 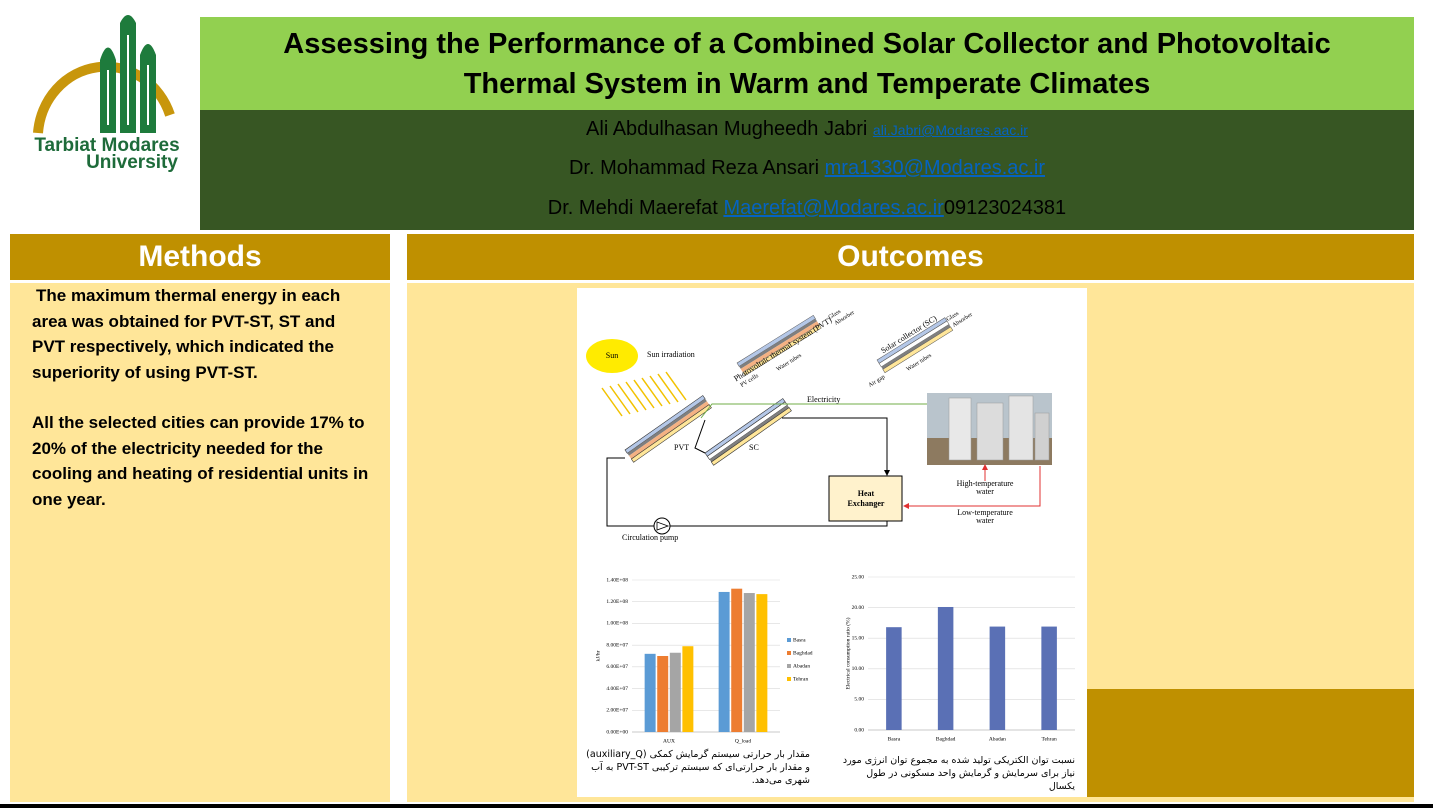 I want to click on author-email: Maerefat@Modares.ac.ir, so click(x=833, y=208).